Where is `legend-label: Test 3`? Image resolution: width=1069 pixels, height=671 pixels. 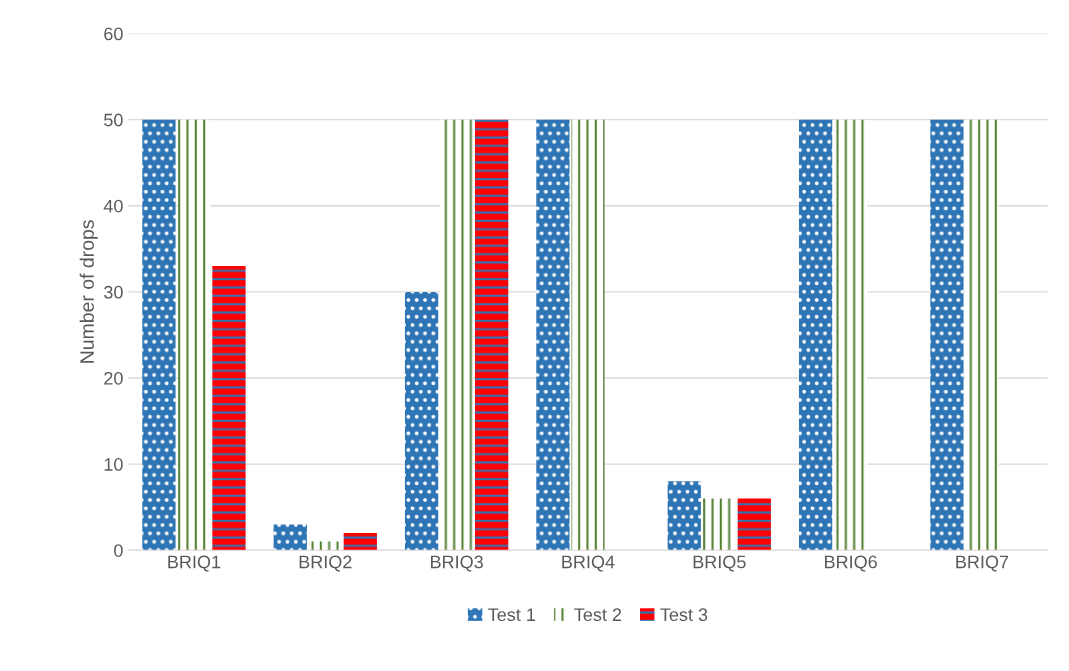 legend-label: Test 3 is located at coordinates (684, 615).